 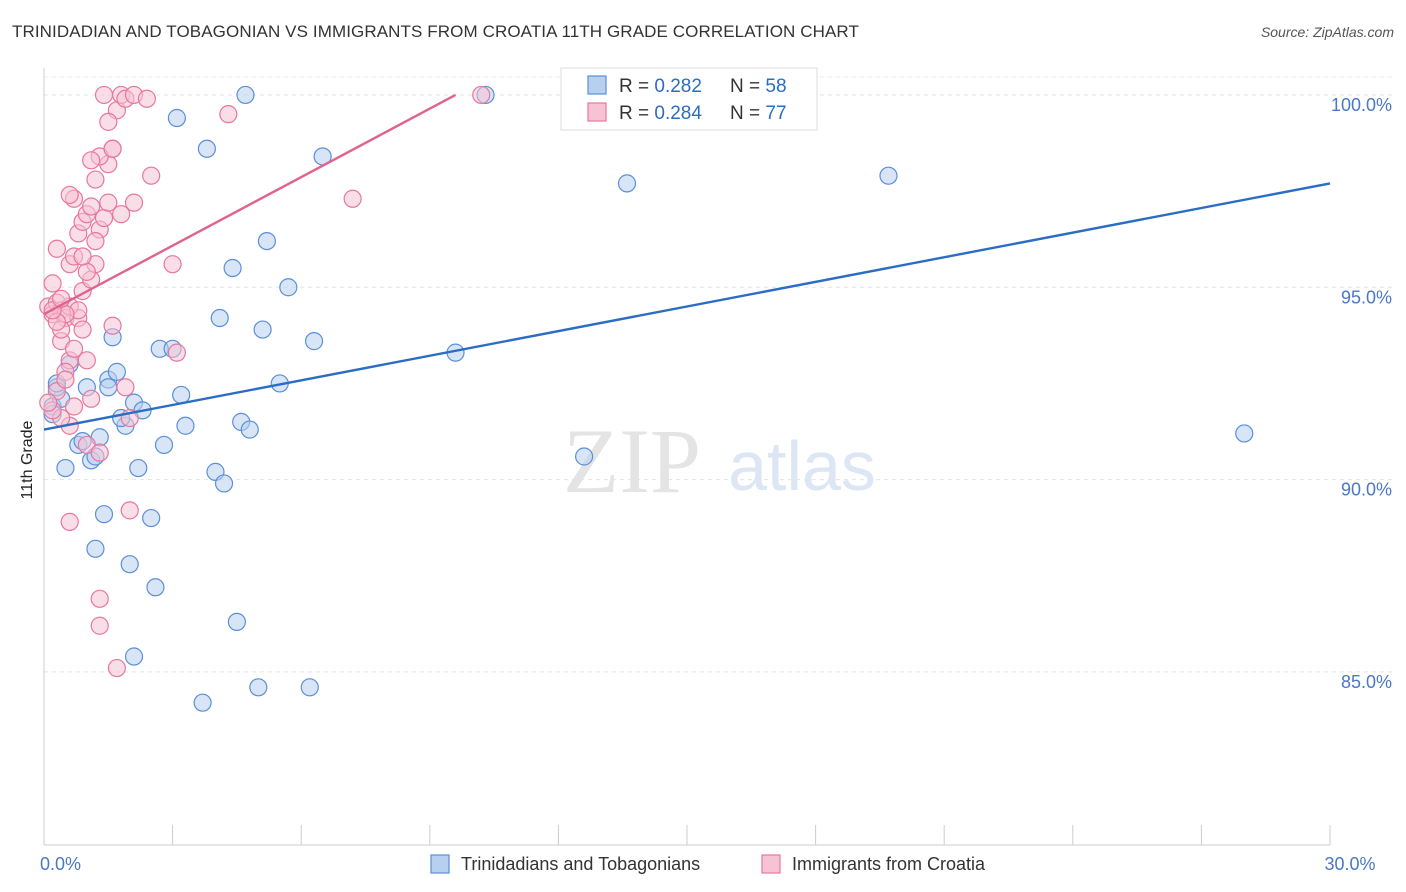 I want to click on legend-box: R = 0.282 N = 58 R = 0.284 N = 77, so click(x=689, y=99).